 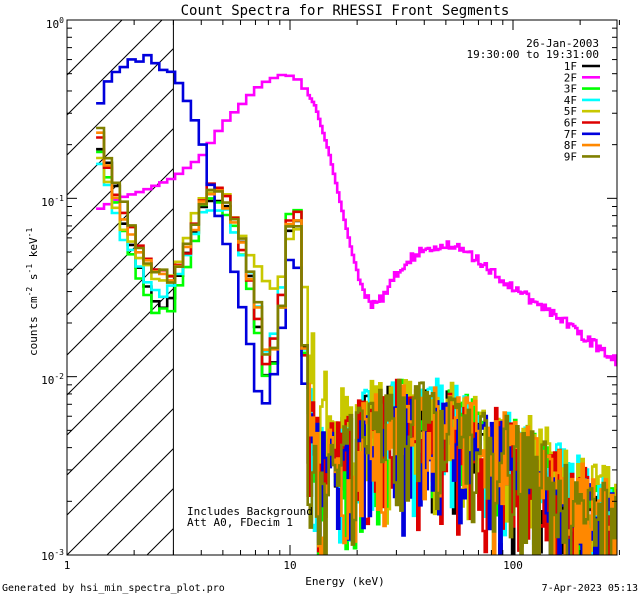 I want to click on annotation-attenuator: Att A0, FDecim 1, so click(x=240, y=522).